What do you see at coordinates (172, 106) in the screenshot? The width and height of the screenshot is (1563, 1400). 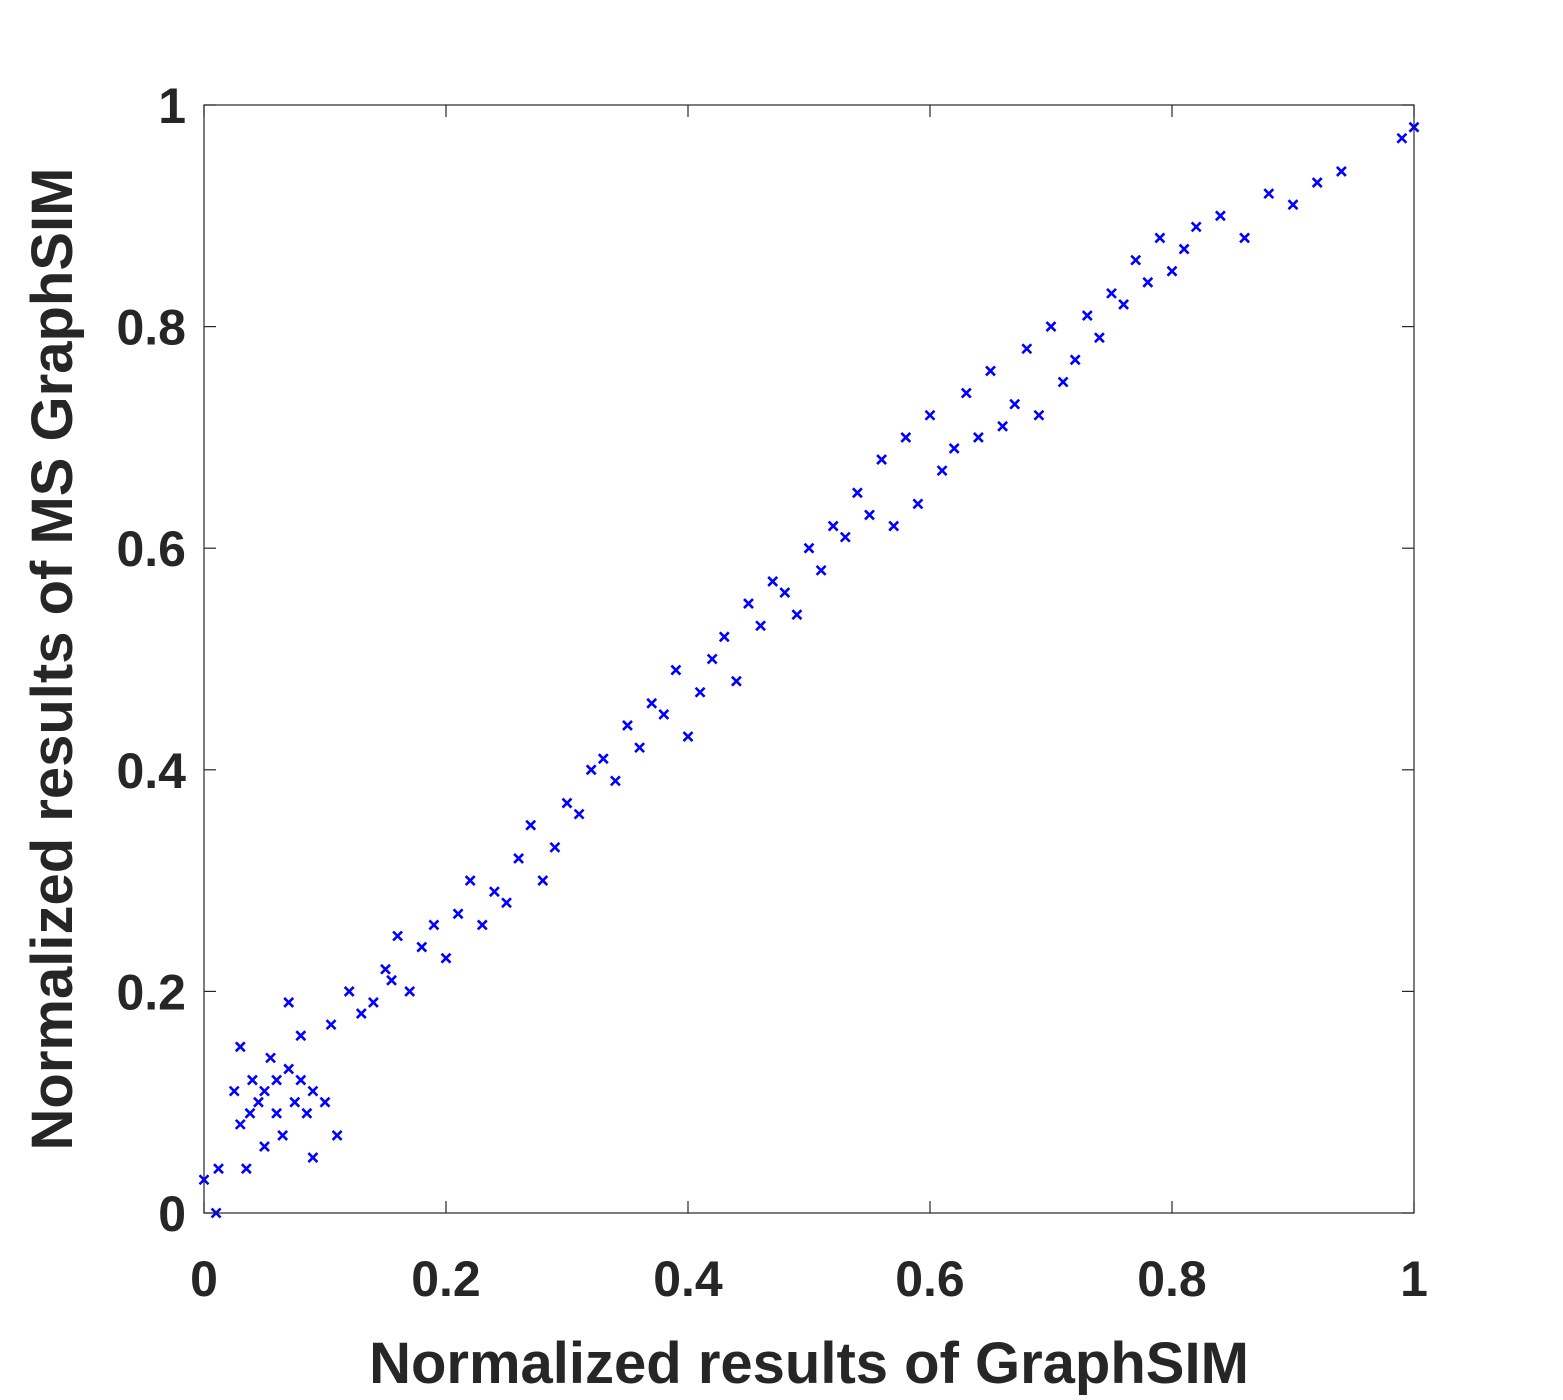 I see `y-tick-label: 1` at bounding box center [172, 106].